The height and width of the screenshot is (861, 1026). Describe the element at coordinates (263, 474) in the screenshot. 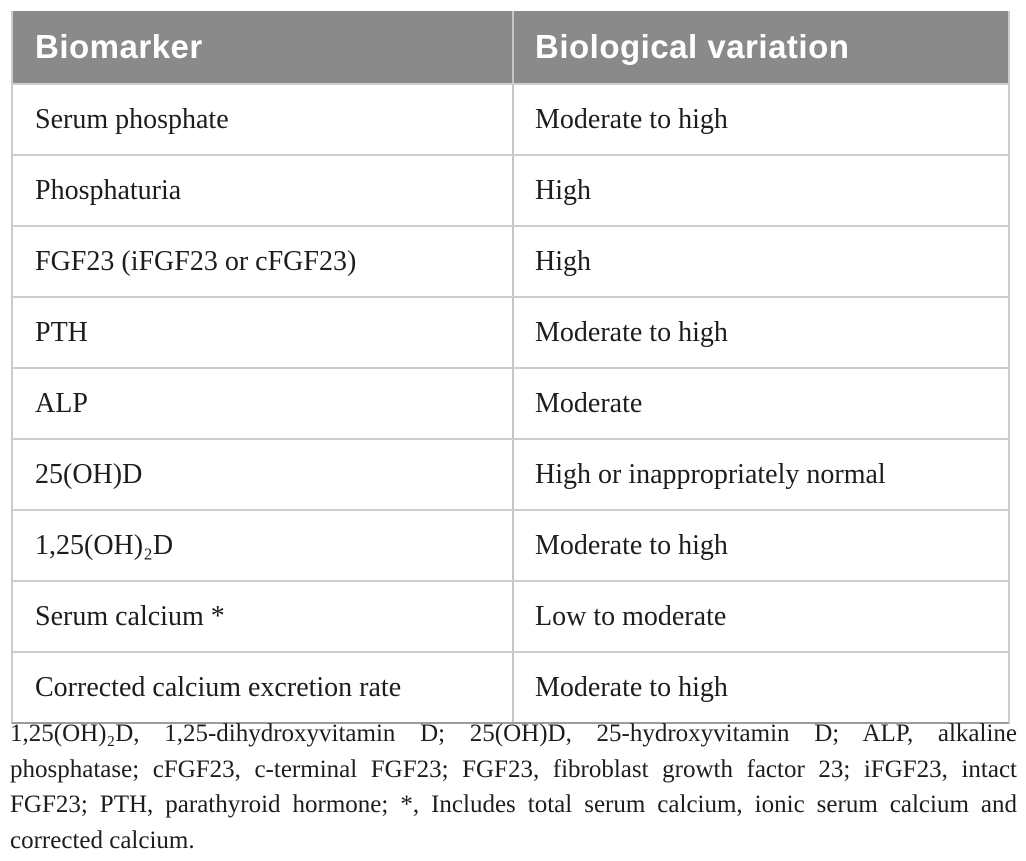

I see `cell-biomarker: 25(OH)D` at that location.